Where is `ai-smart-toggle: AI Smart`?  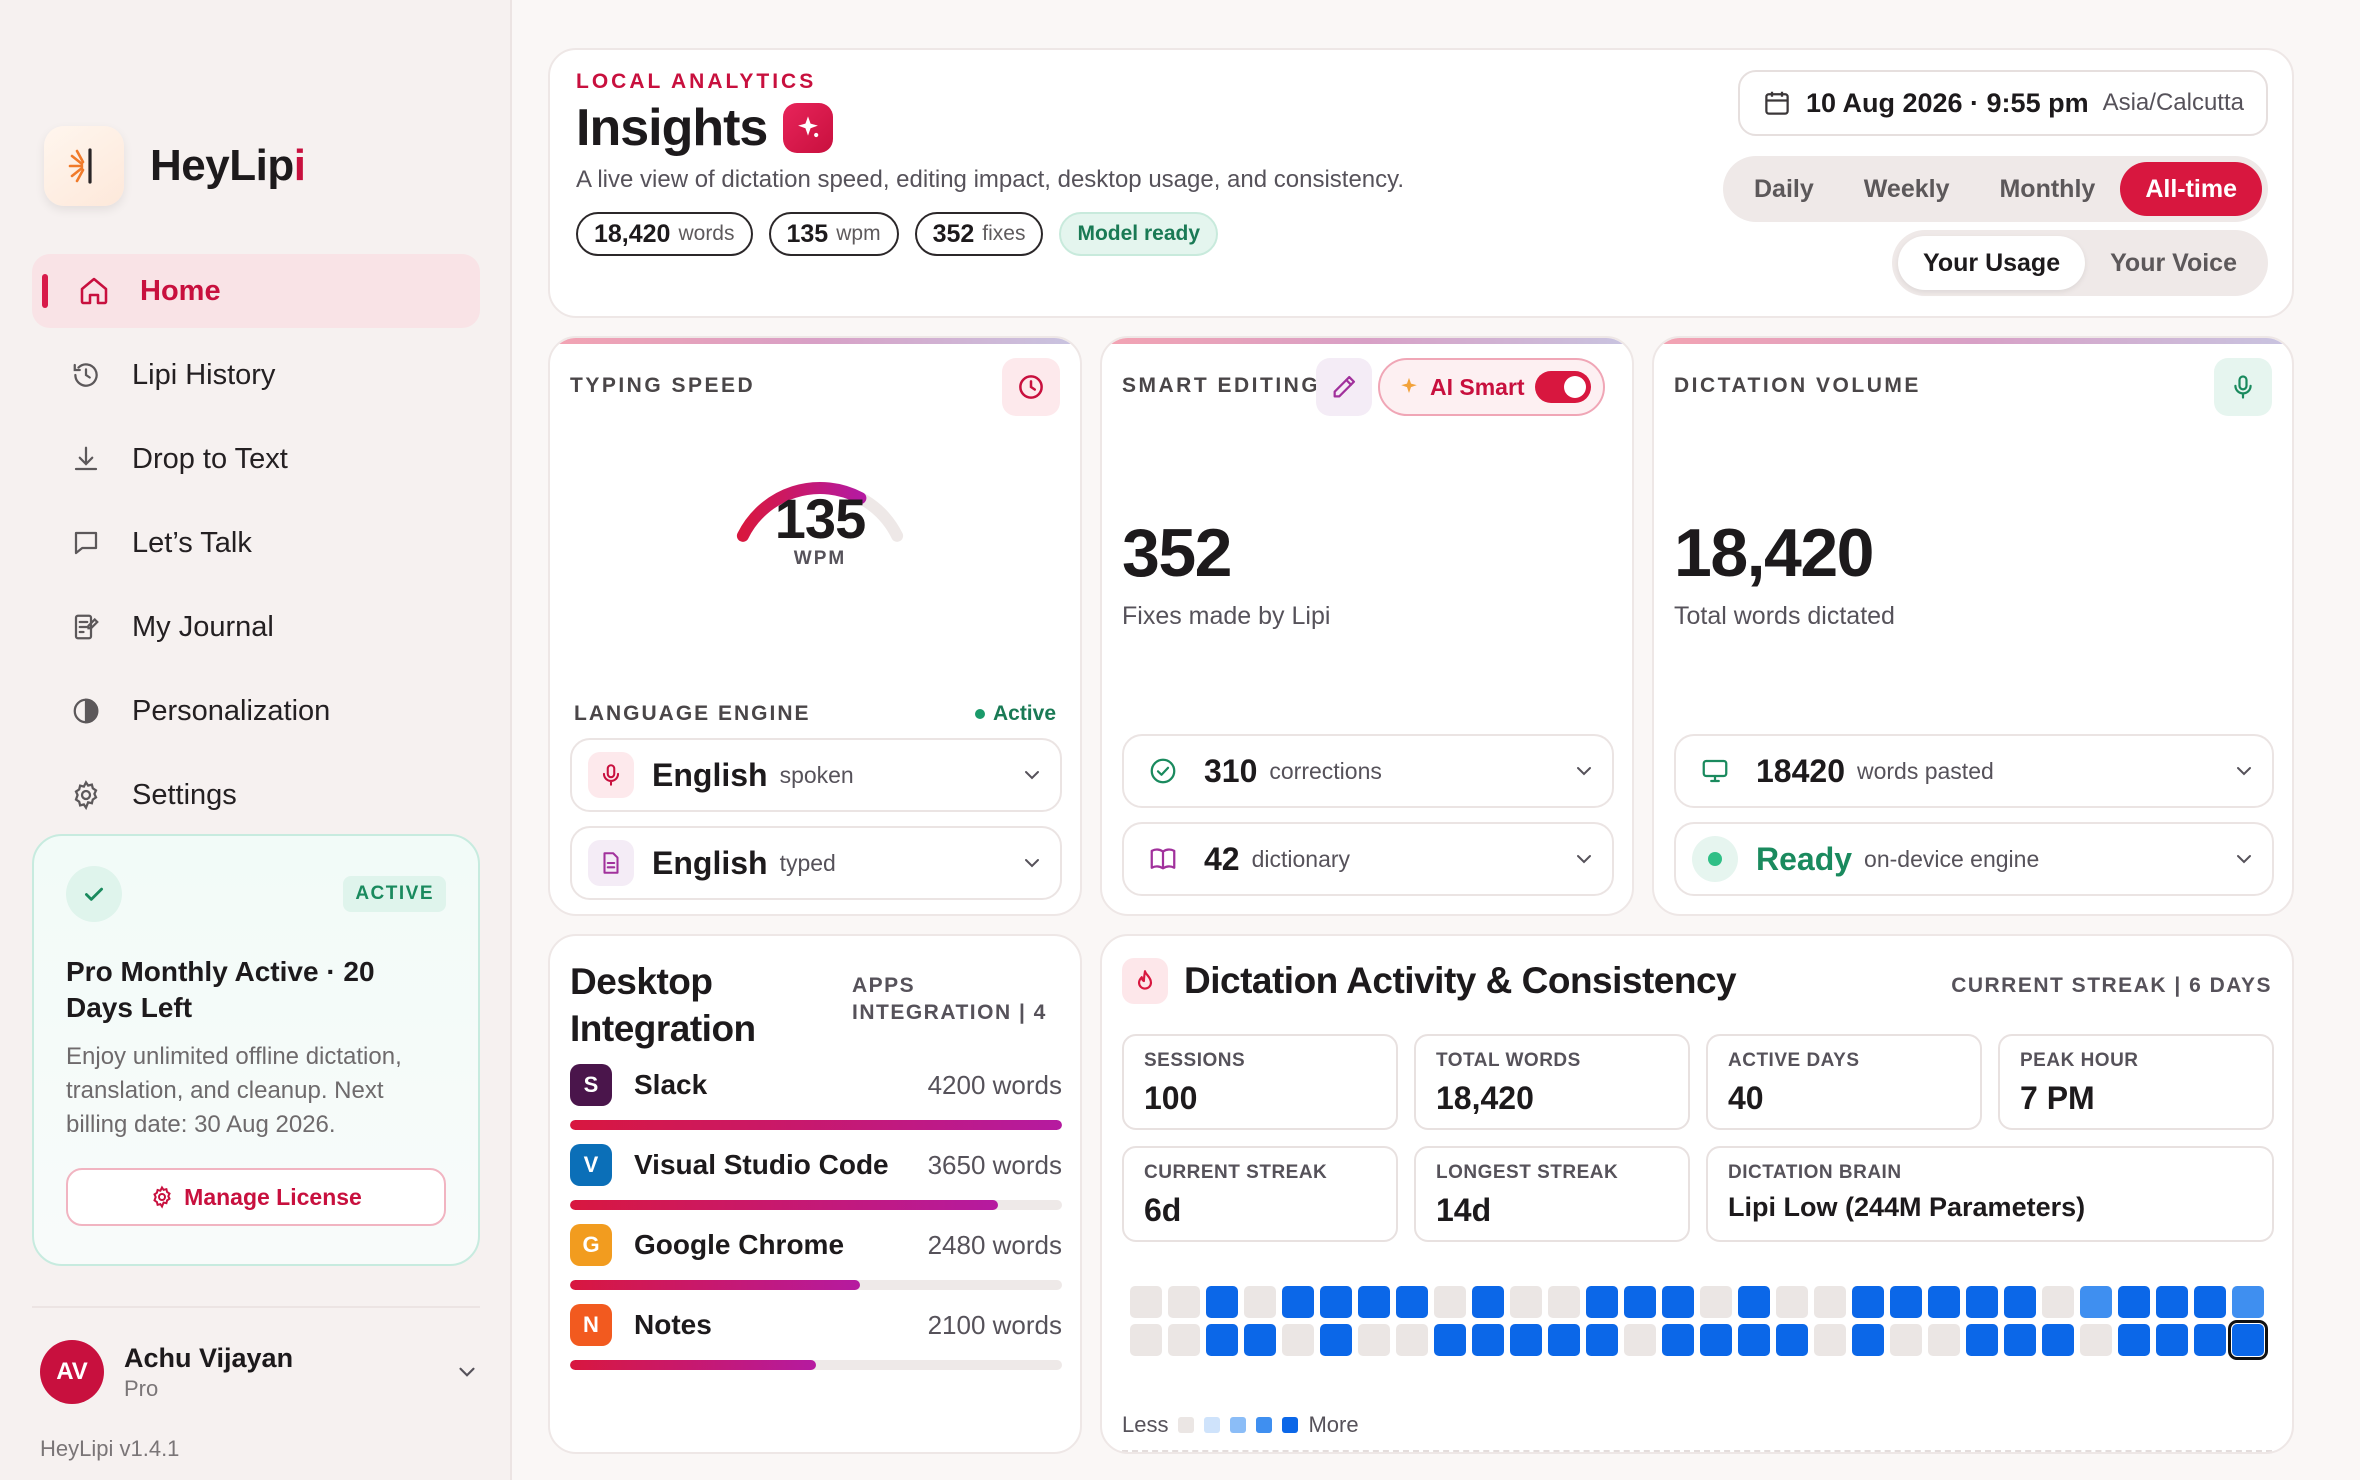 ai-smart-toggle: AI Smart is located at coordinates (1491, 387).